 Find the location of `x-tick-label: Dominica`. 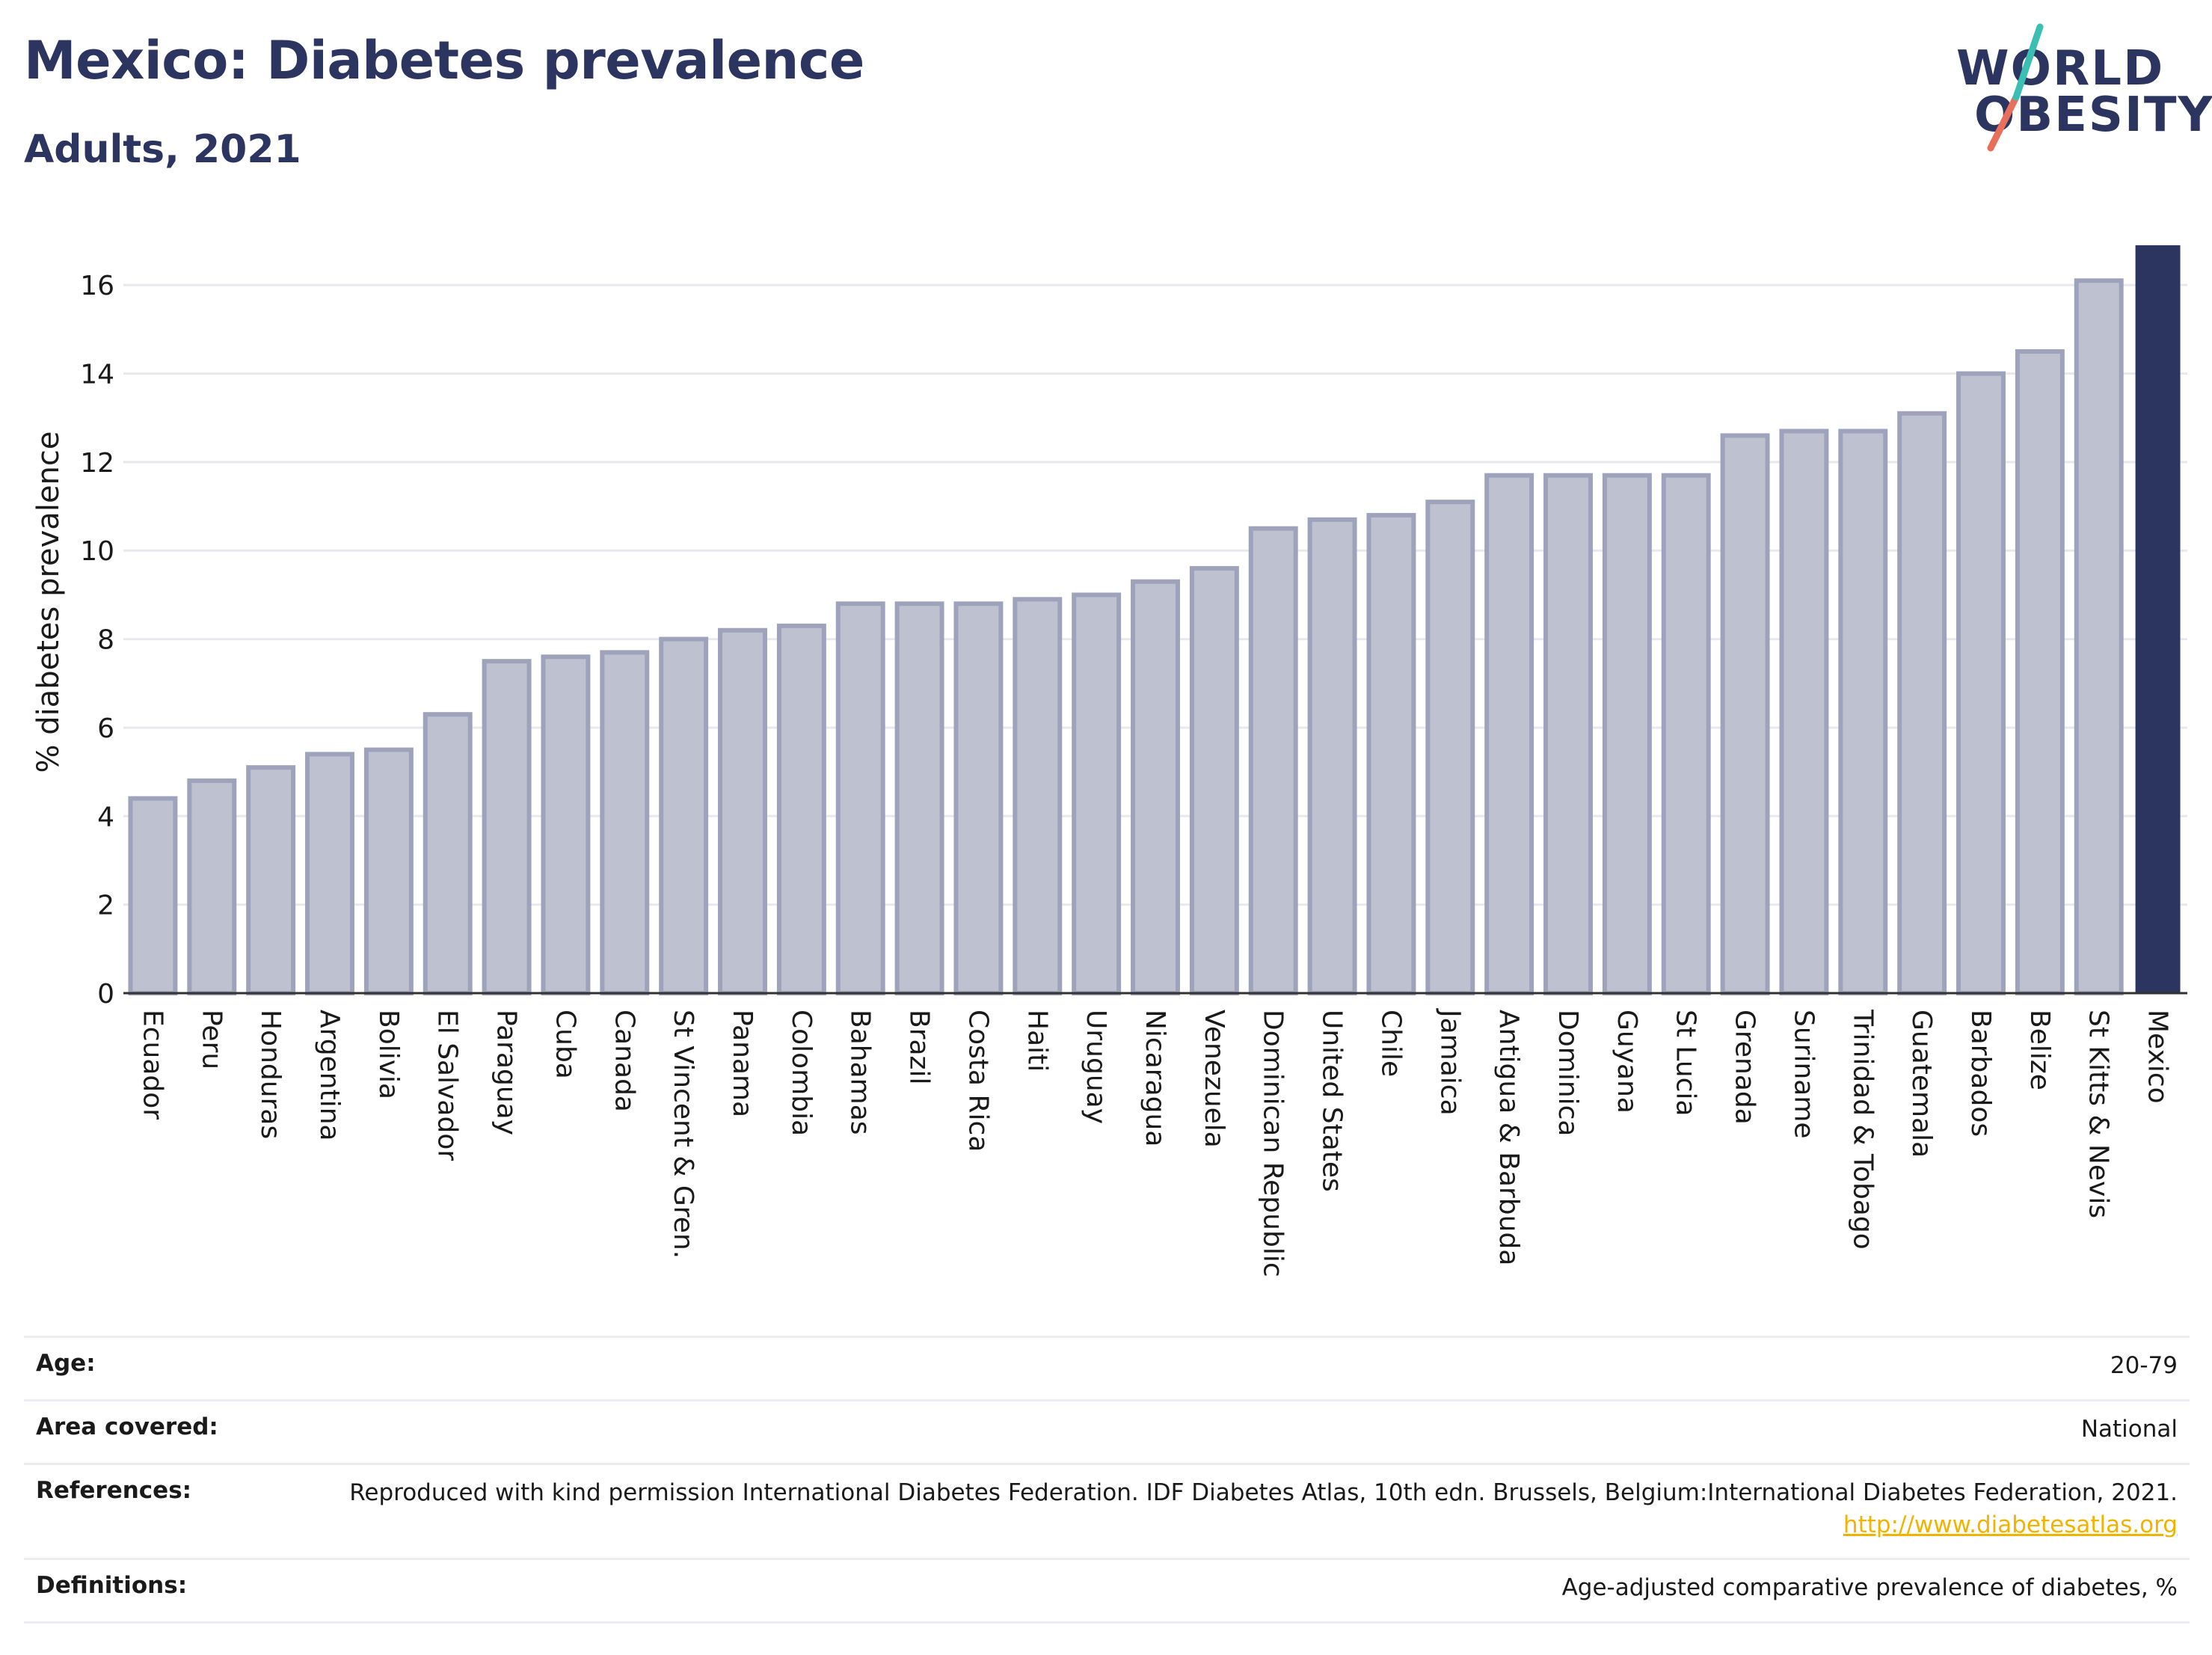

x-tick-label: Dominica is located at coordinates (1567, 1073).